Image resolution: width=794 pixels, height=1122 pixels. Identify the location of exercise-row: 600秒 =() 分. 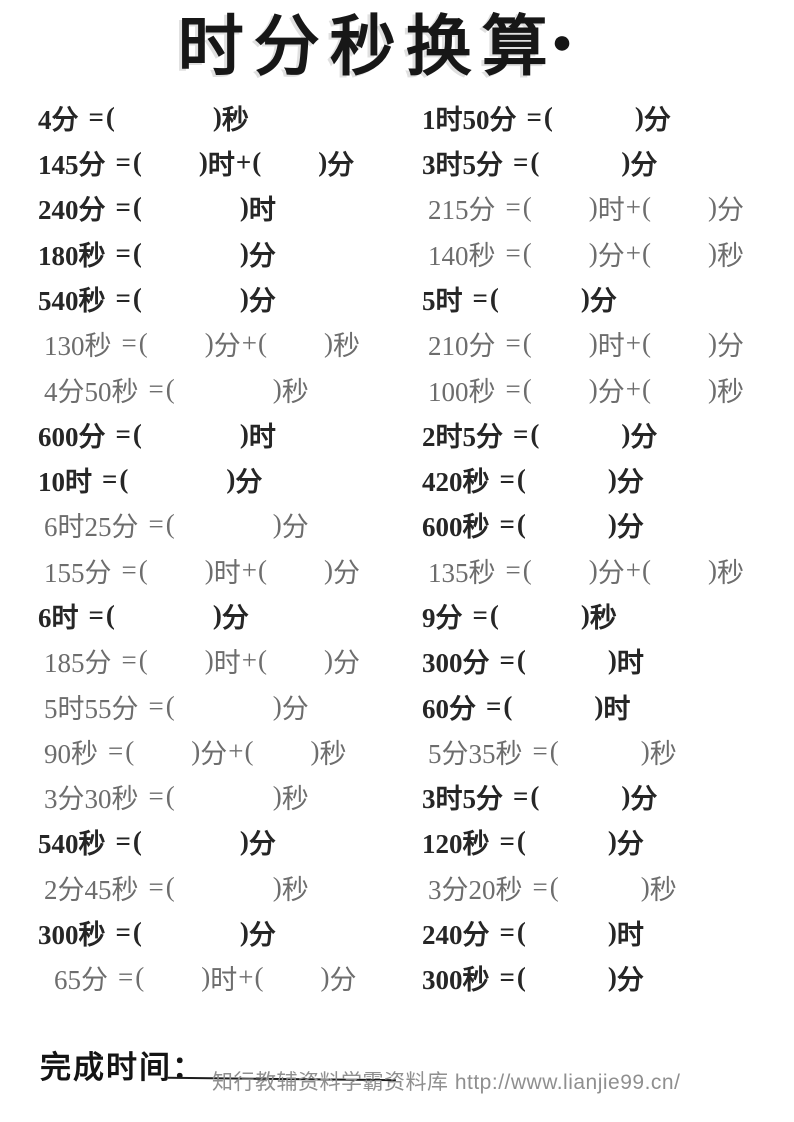
(605, 524).